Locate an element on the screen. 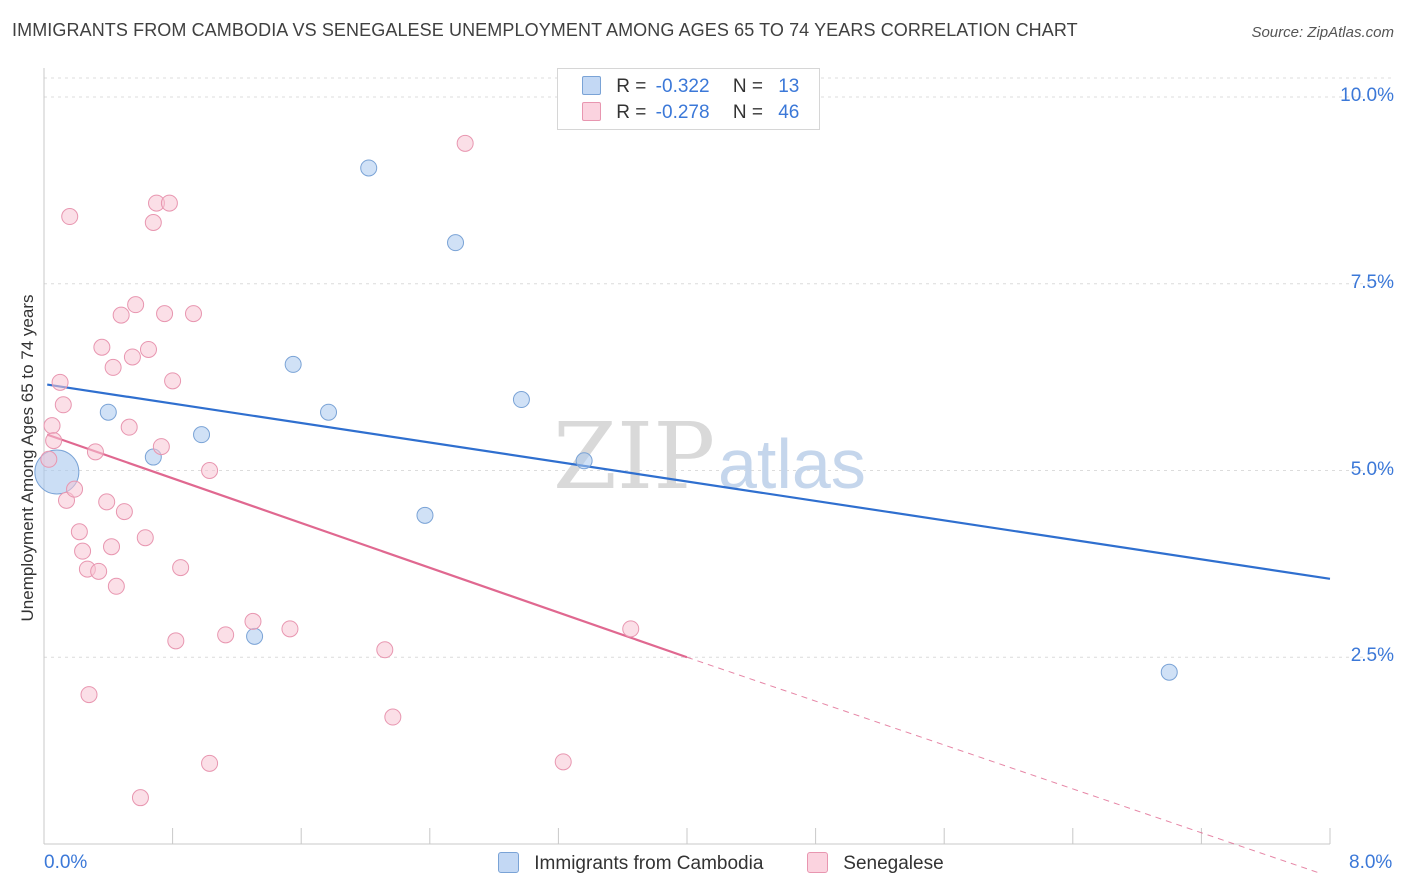 This screenshot has width=1406, height=892. series-legend: Immigrants from Cambodia Senegalese is located at coordinates (703, 865).